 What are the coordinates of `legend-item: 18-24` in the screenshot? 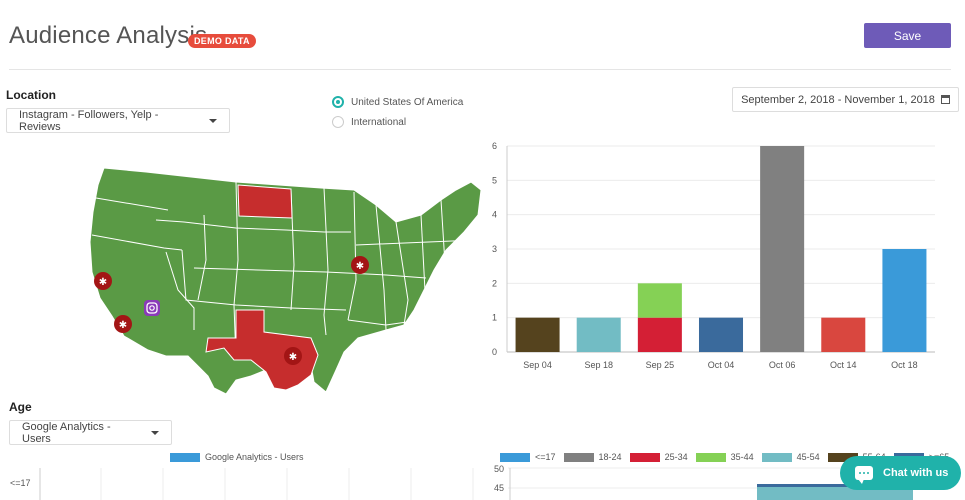 It's located at (592, 457).